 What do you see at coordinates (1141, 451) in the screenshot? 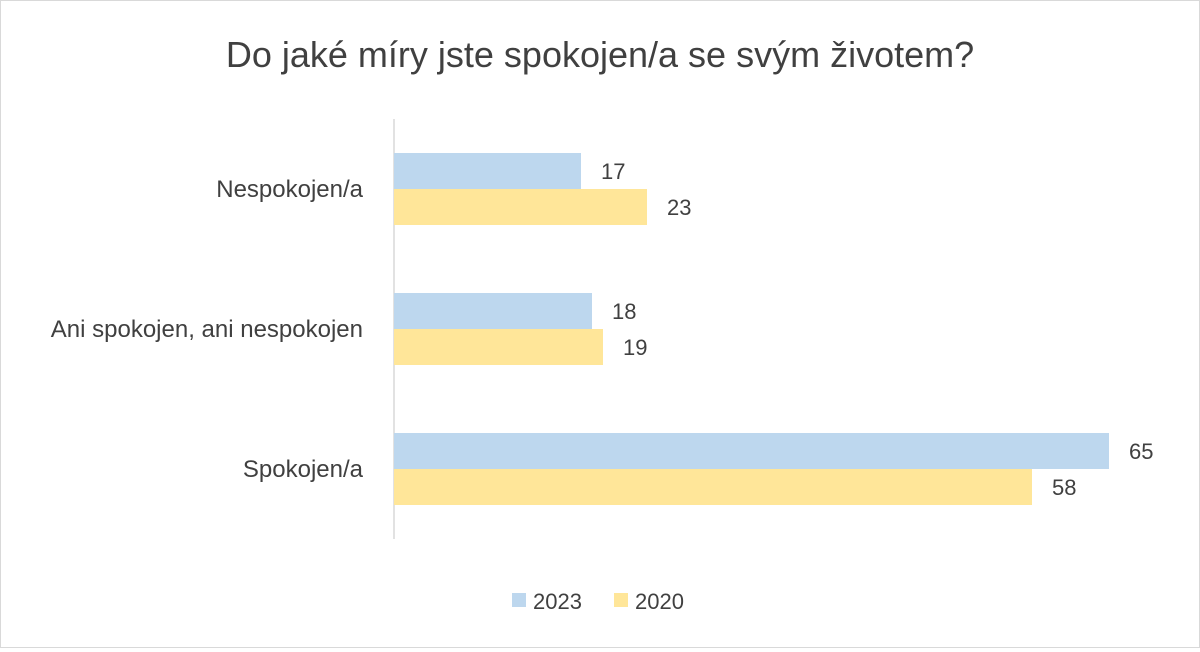
I see `data-label: 65` at bounding box center [1141, 451].